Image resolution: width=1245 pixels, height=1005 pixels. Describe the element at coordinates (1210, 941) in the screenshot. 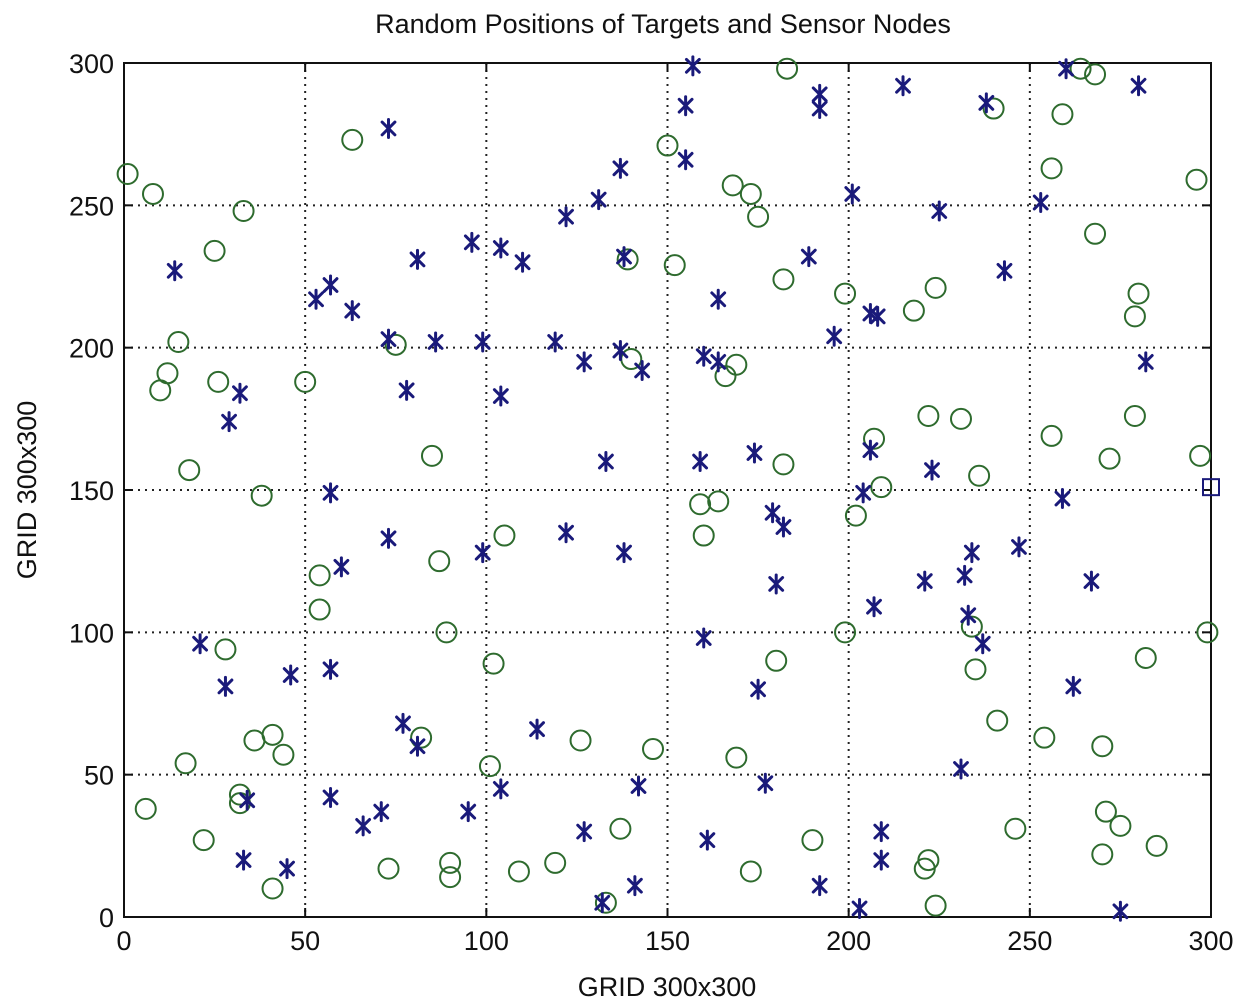

I see `x-tick-label: 300` at that location.